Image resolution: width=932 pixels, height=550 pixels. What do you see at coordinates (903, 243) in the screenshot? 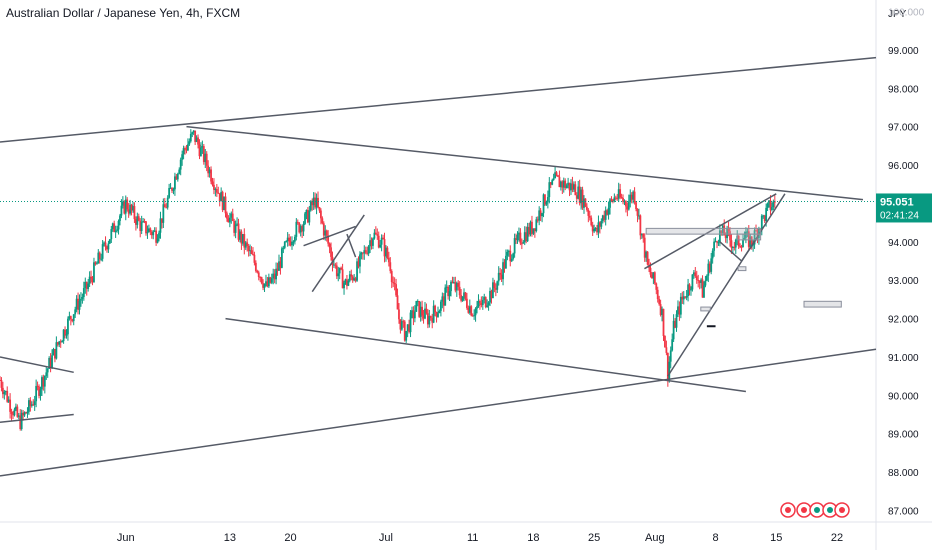
I see `y-tick-label: 94.000` at bounding box center [903, 243].